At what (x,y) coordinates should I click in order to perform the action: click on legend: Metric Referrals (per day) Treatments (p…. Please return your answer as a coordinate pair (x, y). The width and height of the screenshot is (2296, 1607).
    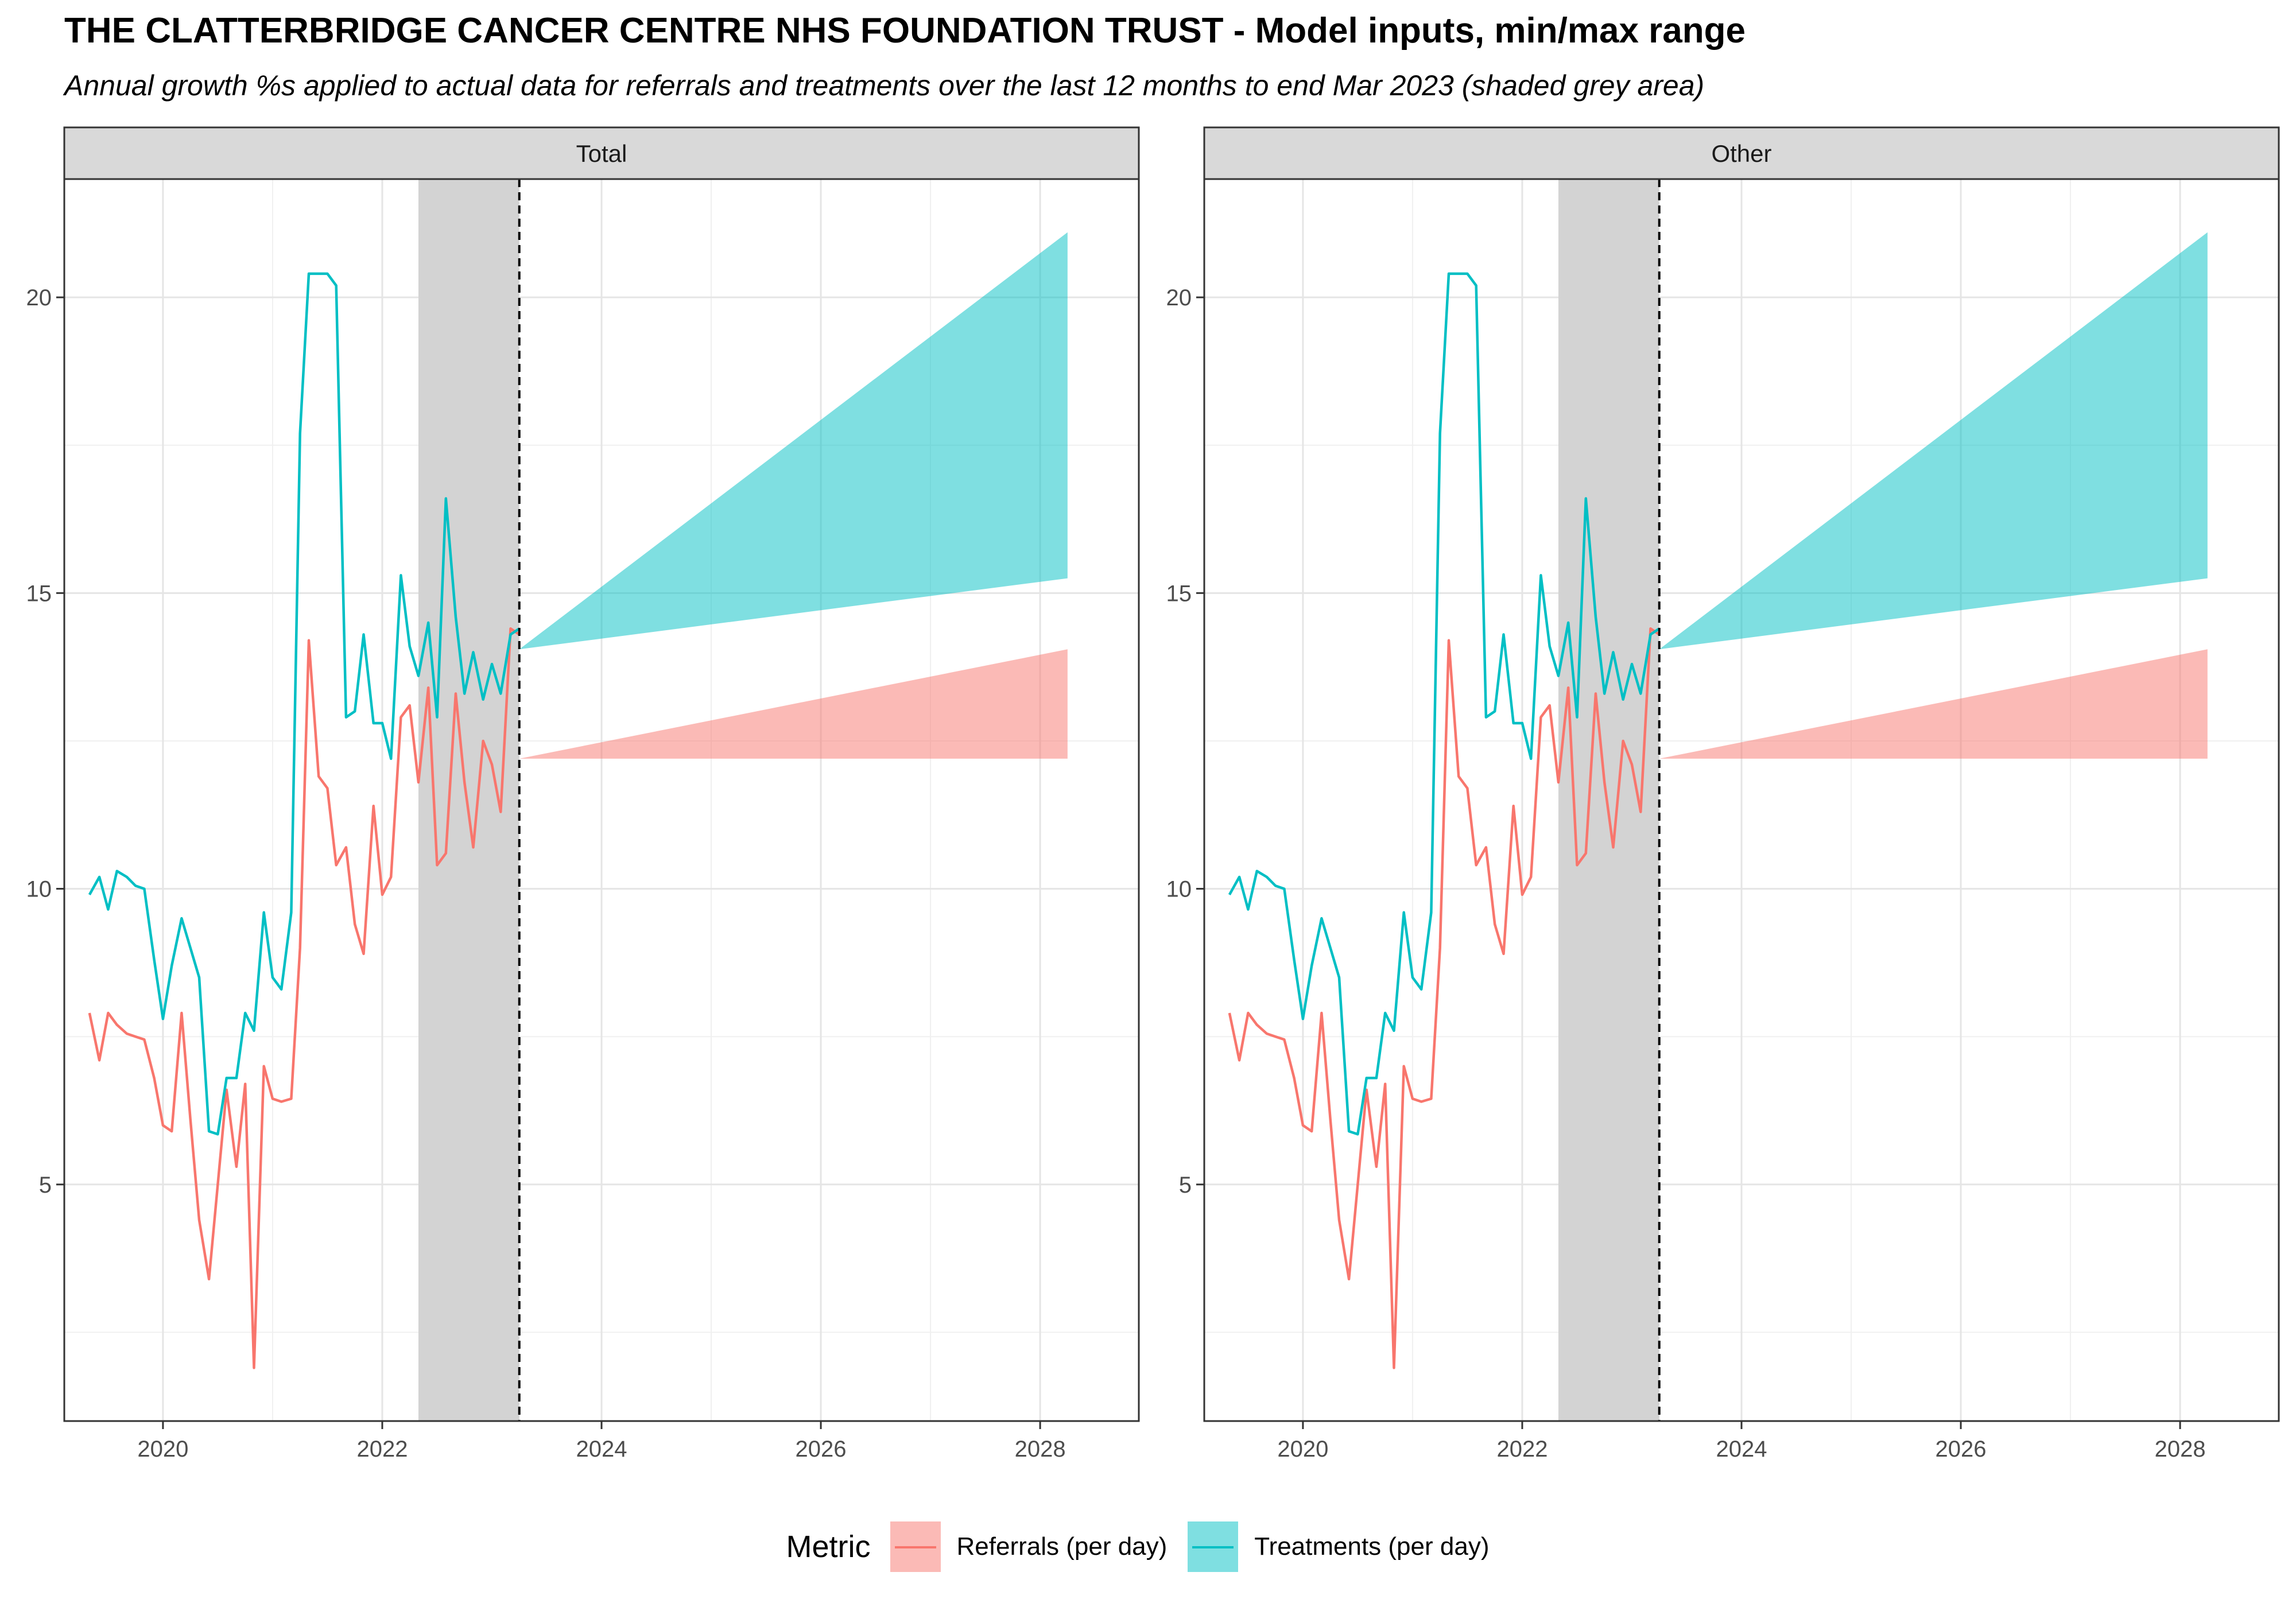
    Looking at the image, I should click on (1148, 1547).